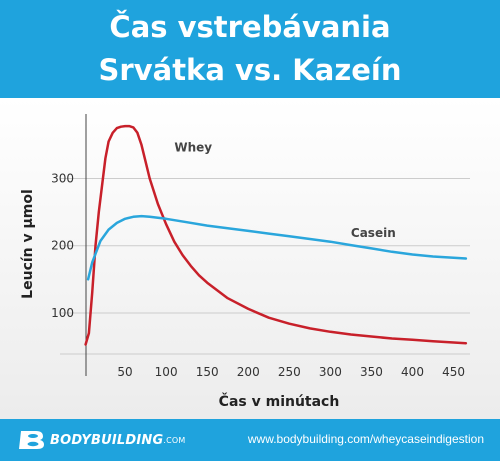 This screenshot has width=500, height=461. What do you see at coordinates (62, 246) in the screenshot?
I see `y-tick-label: 200` at bounding box center [62, 246].